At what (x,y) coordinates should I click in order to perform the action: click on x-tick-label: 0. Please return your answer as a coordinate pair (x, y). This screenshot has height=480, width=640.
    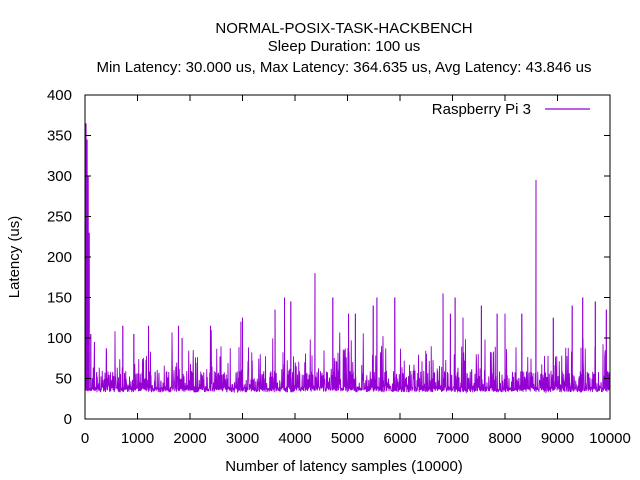
    Looking at the image, I should click on (85, 438).